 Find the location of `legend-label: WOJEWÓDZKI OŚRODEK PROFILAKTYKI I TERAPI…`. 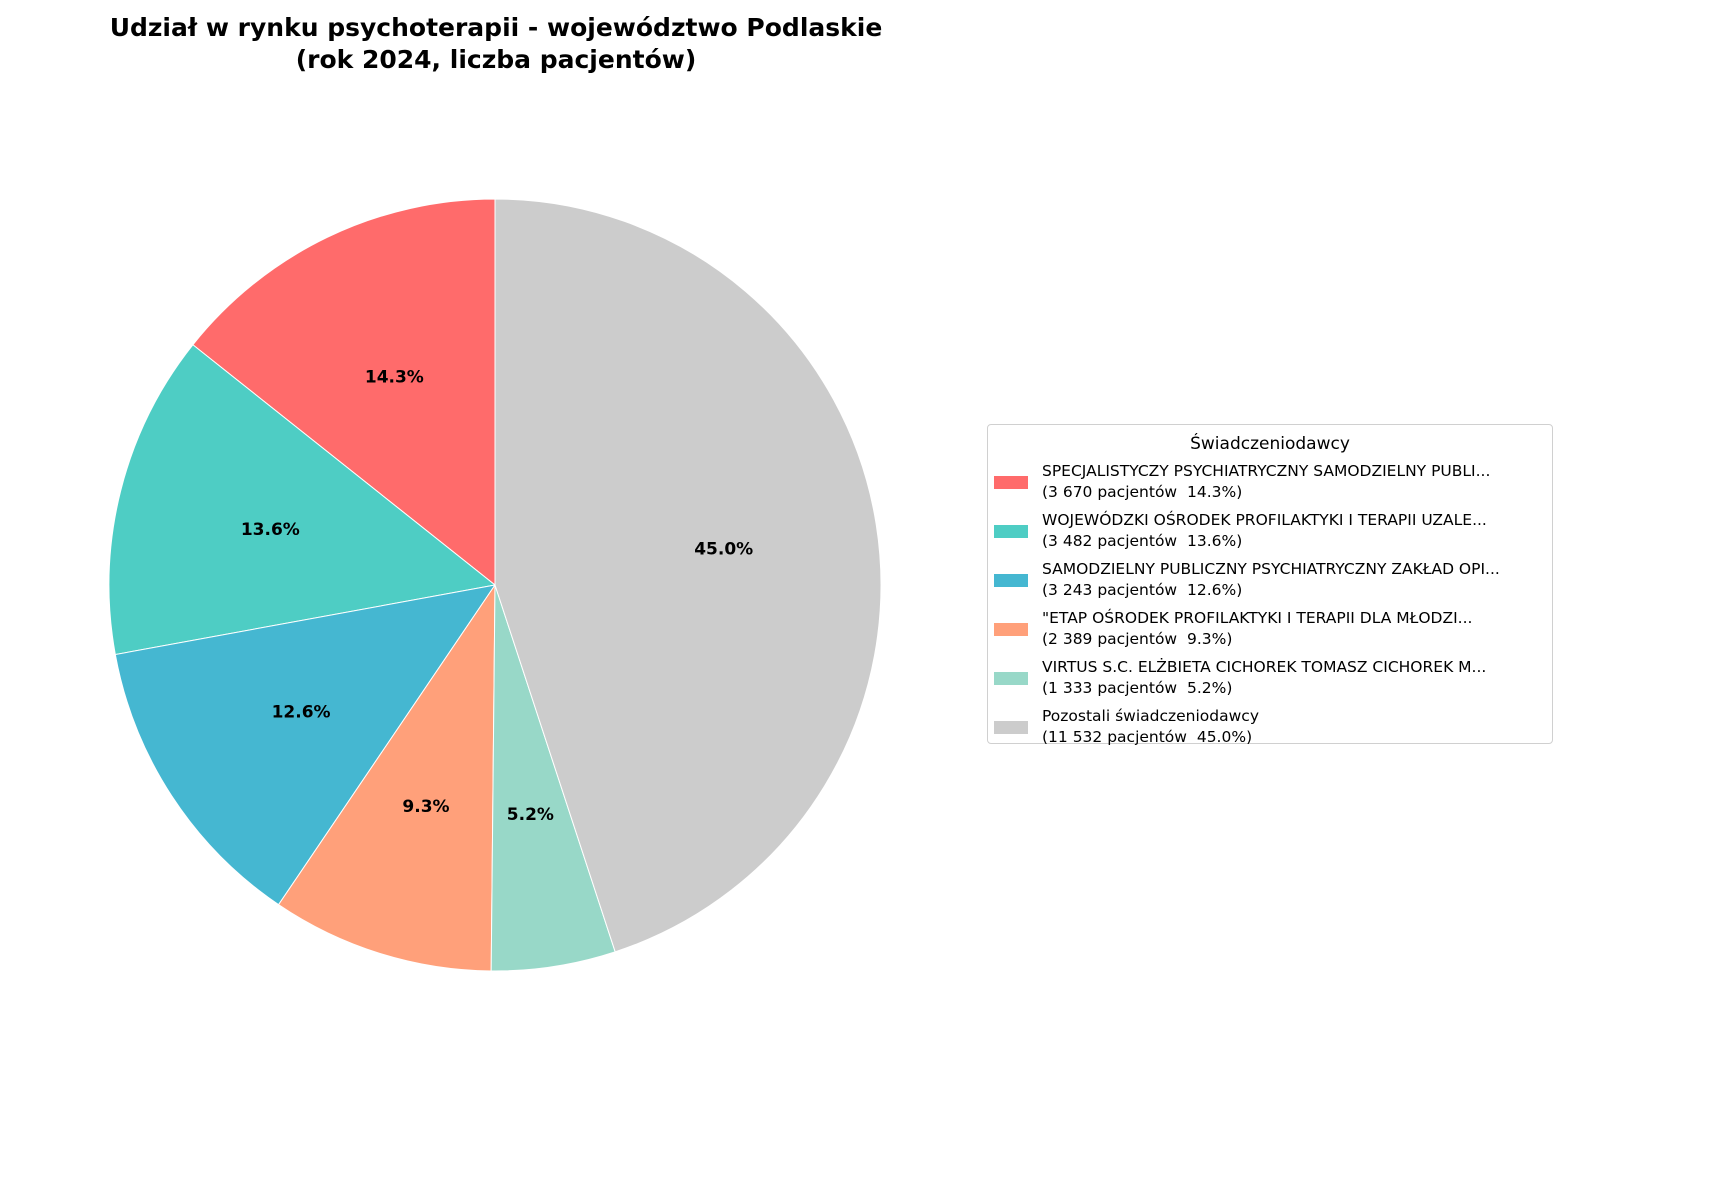

legend-label: WOJEWÓDZKI OŚRODEK PROFILAKTYKI I TERAPI… is located at coordinates (1264, 531).